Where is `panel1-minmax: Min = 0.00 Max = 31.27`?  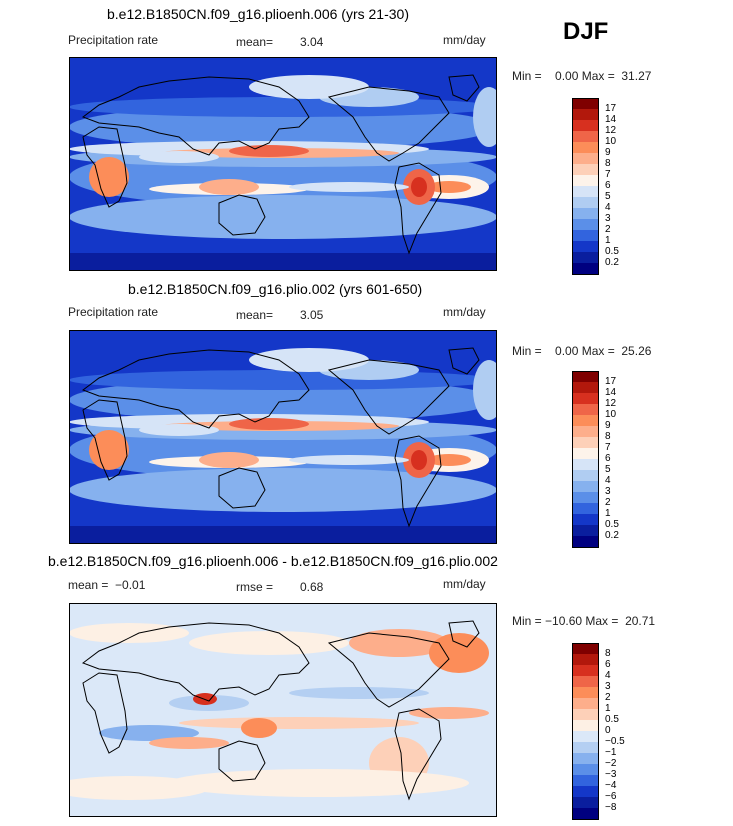
panel1-minmax: Min = 0.00 Max = 31.27 is located at coordinates (582, 76).